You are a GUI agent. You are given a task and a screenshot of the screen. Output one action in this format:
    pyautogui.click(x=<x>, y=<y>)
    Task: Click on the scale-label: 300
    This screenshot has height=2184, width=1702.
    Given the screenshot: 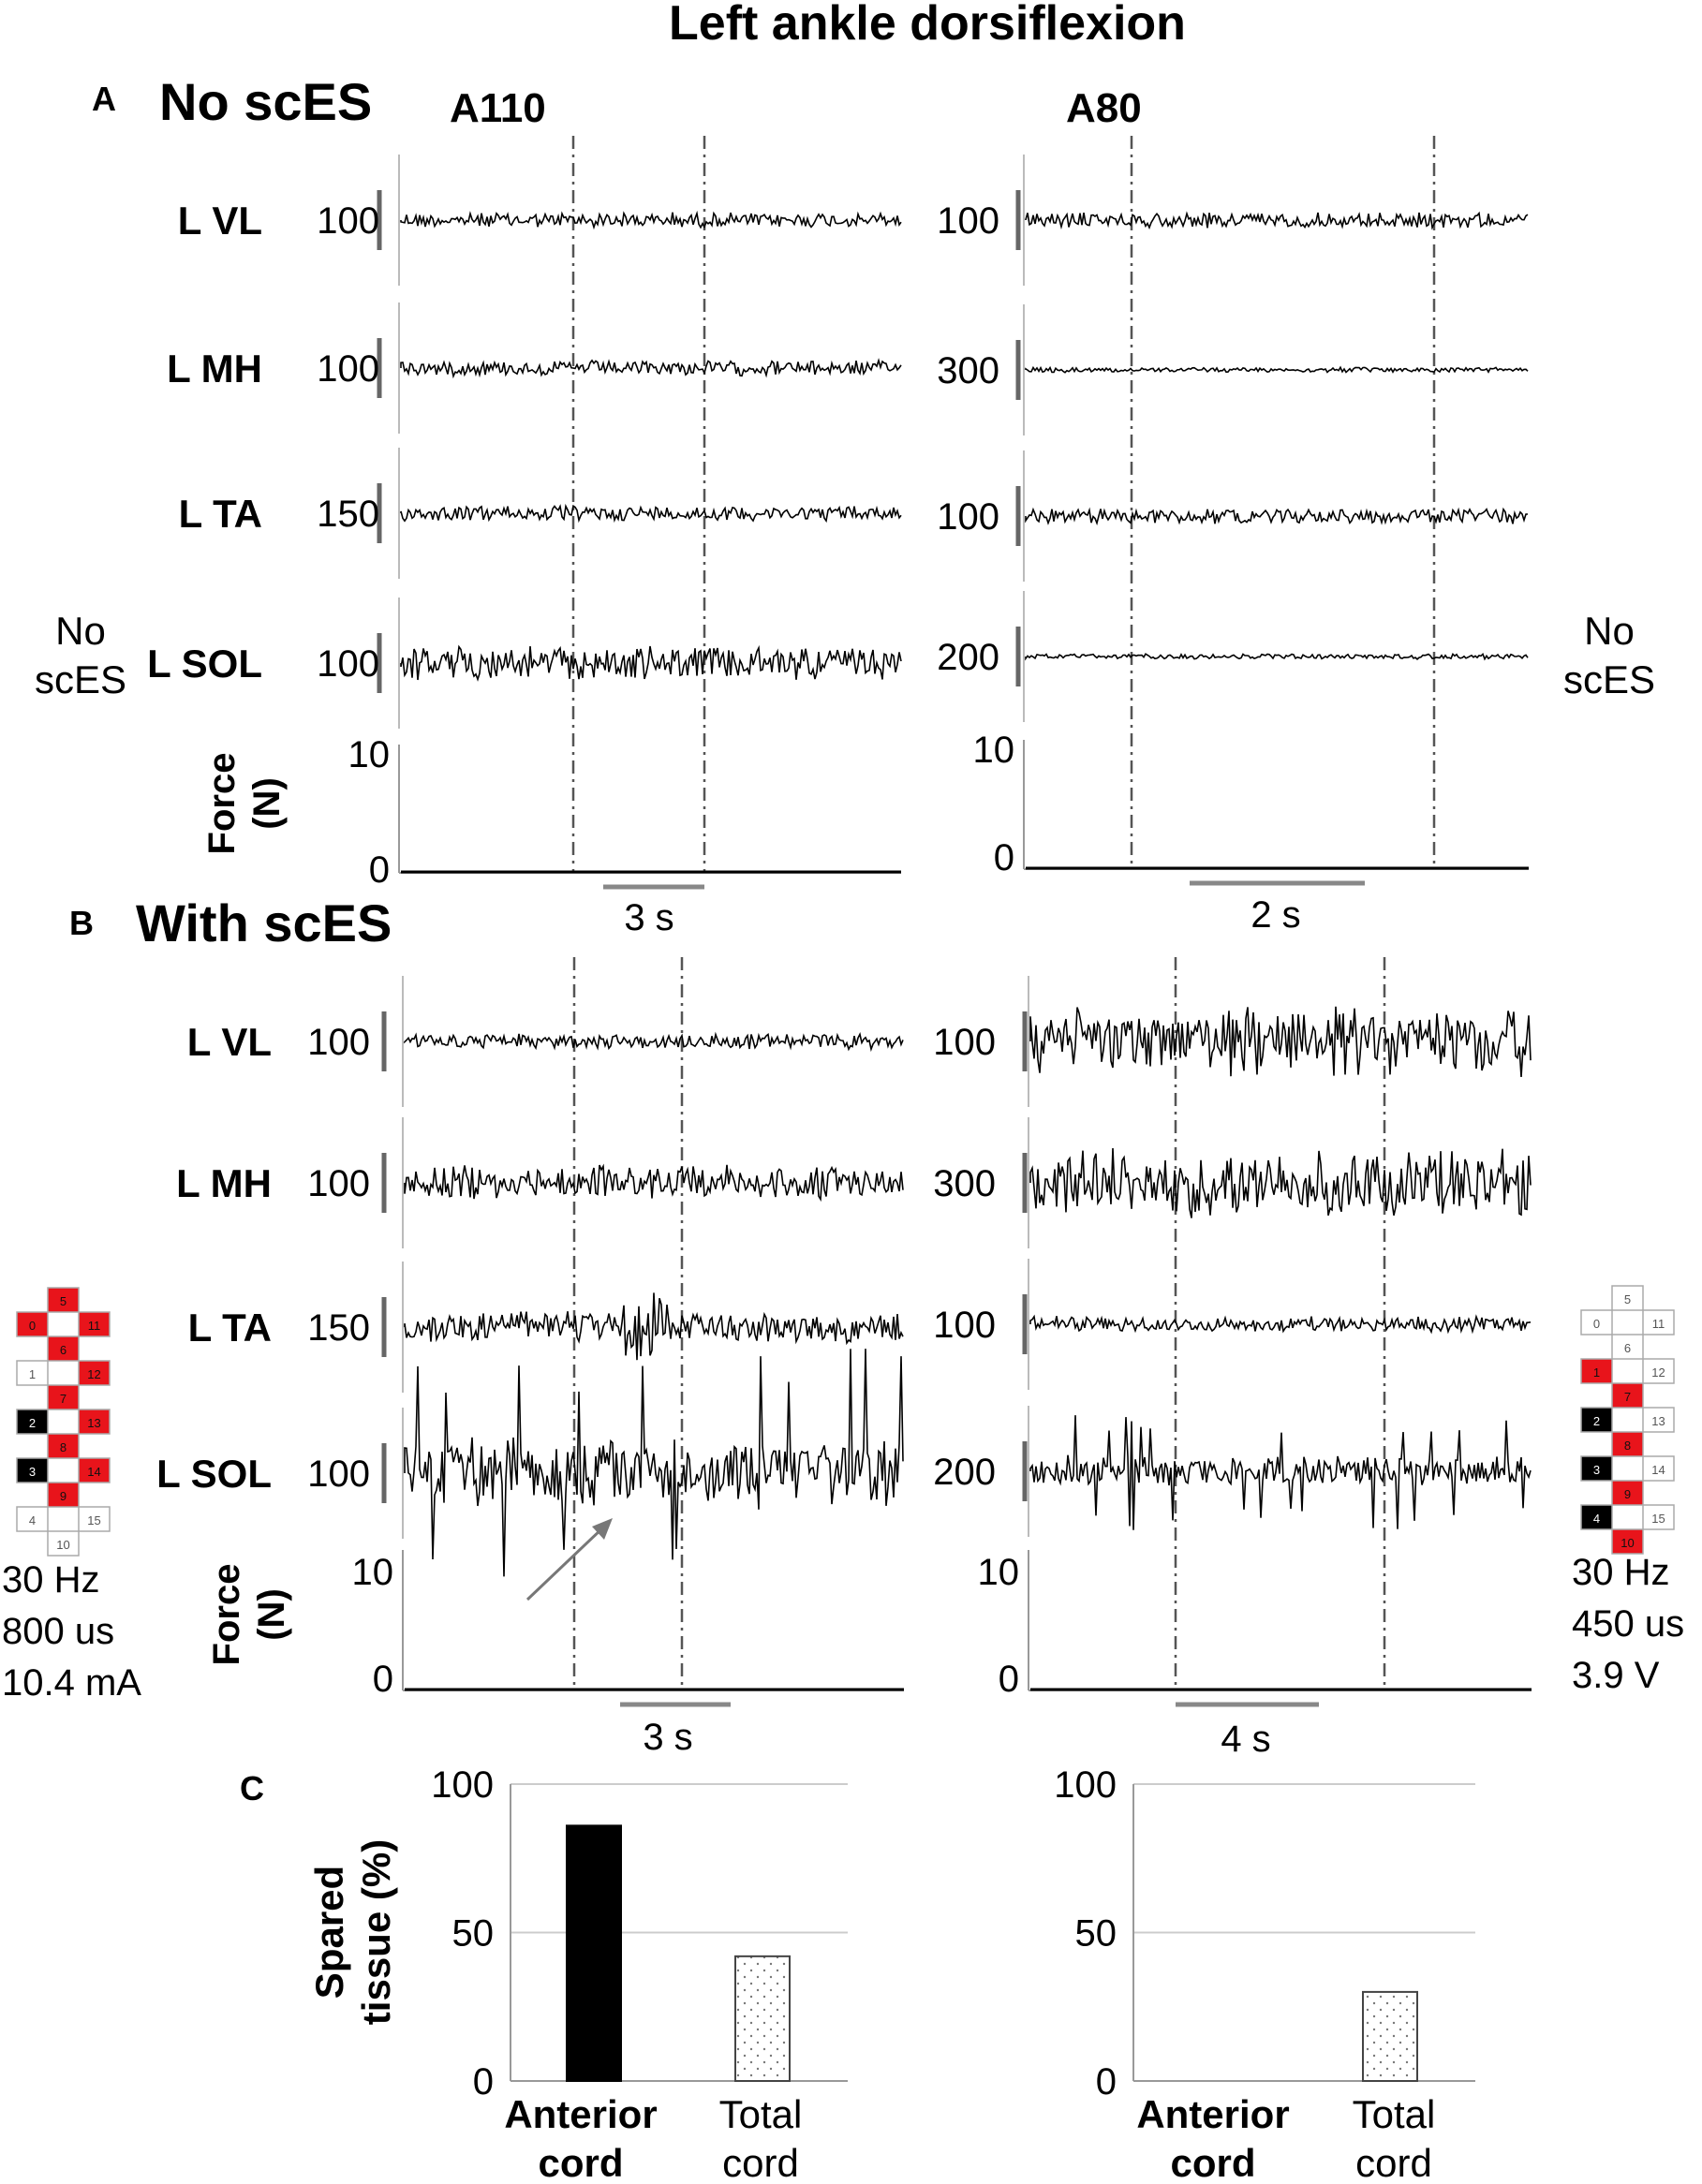 What is the action you would take?
    pyautogui.click(x=964, y=1183)
    